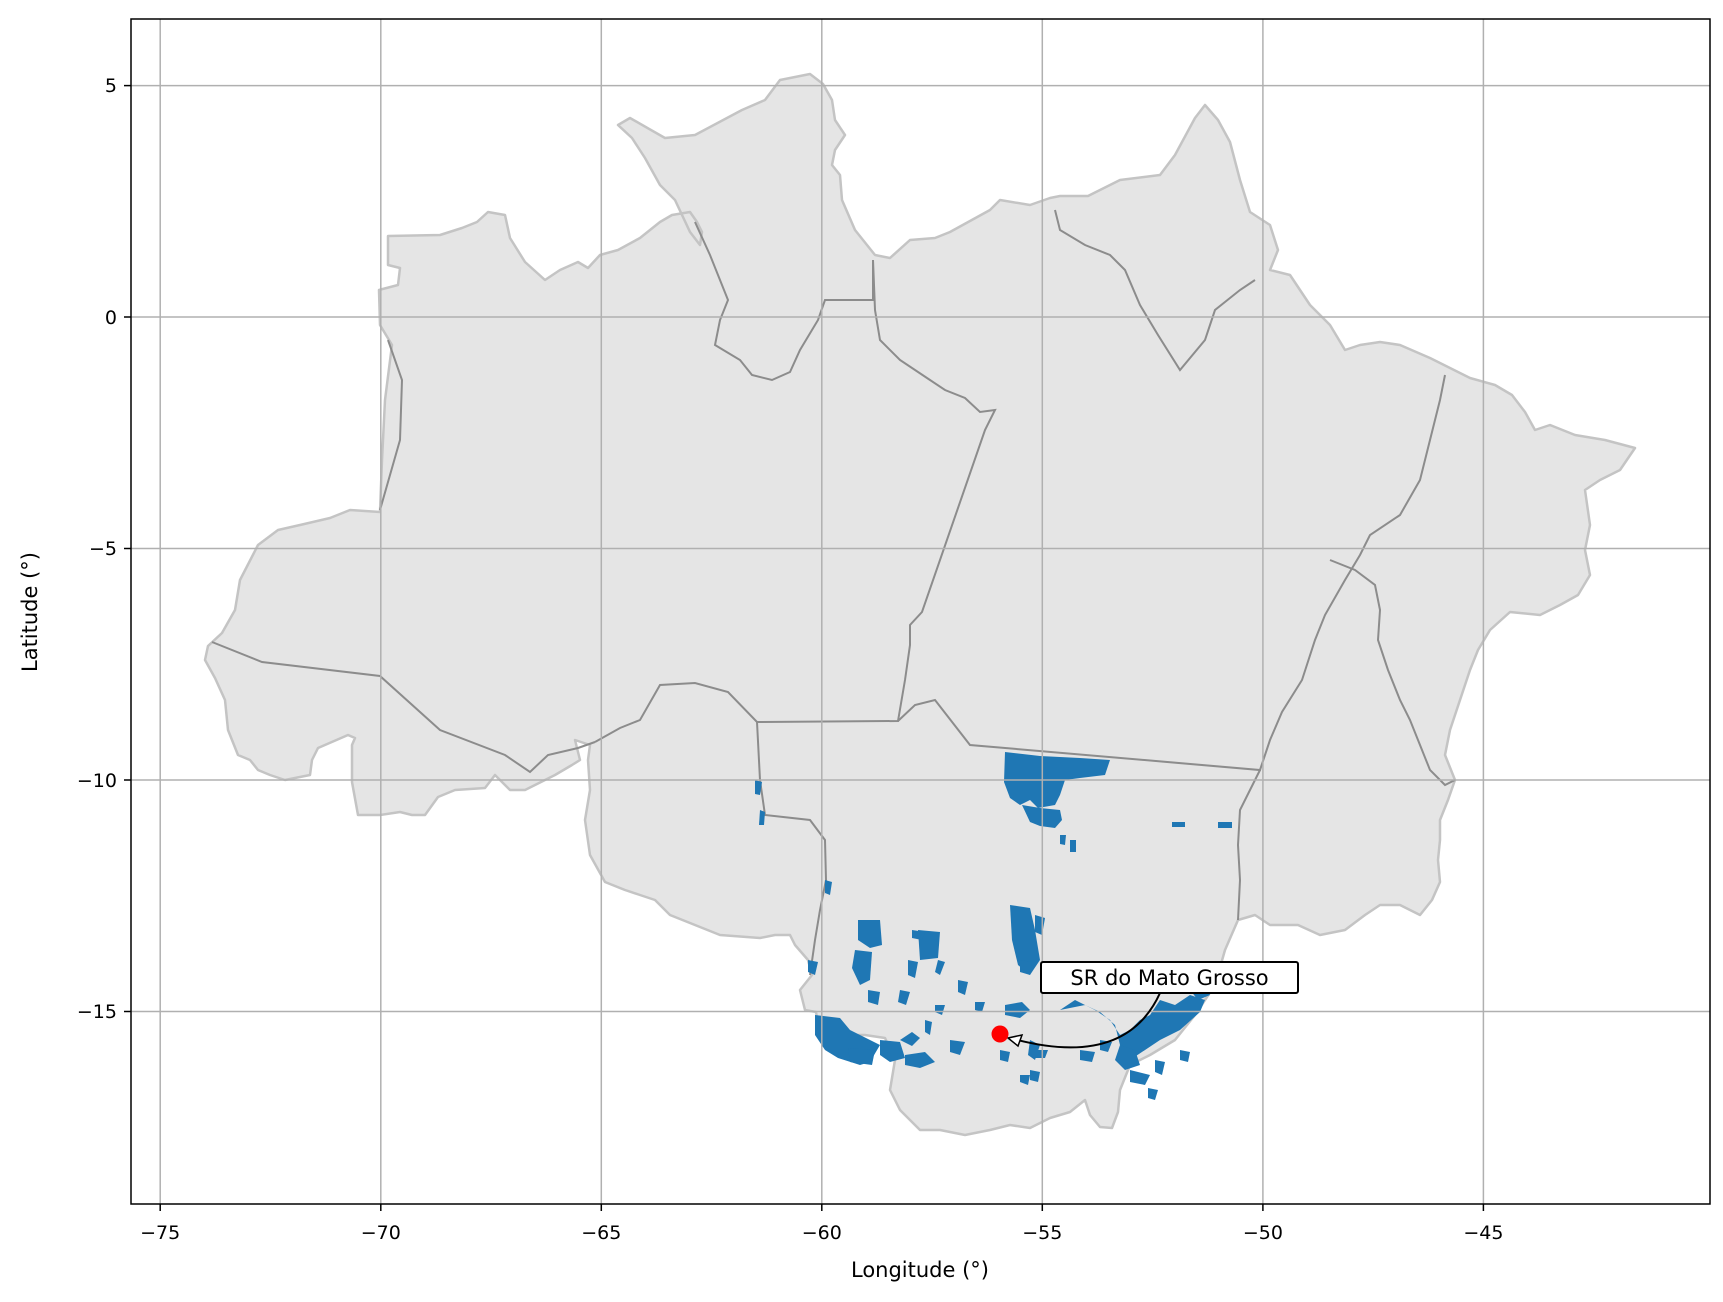 Image resolution: width=1723 pixels, height=1302 pixels. I want to click on x-tick-label: −50, so click(1263, 1233).